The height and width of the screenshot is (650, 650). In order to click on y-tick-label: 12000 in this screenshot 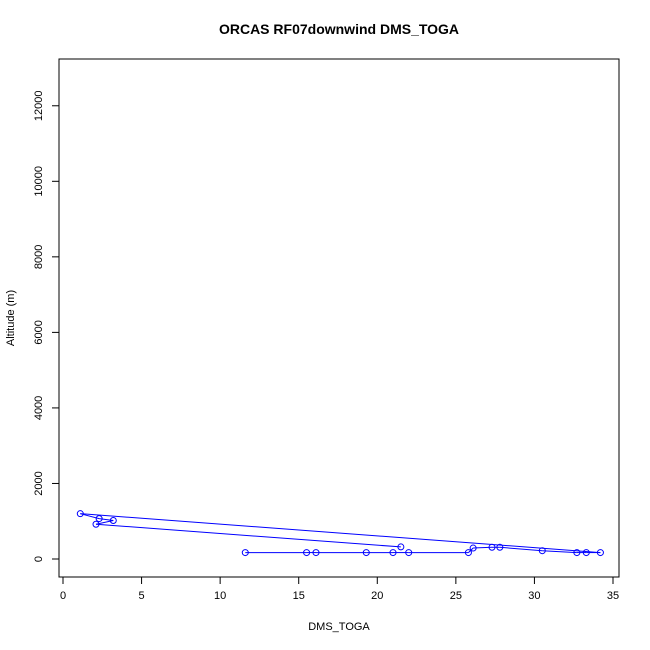, I will do `click(39, 105)`.